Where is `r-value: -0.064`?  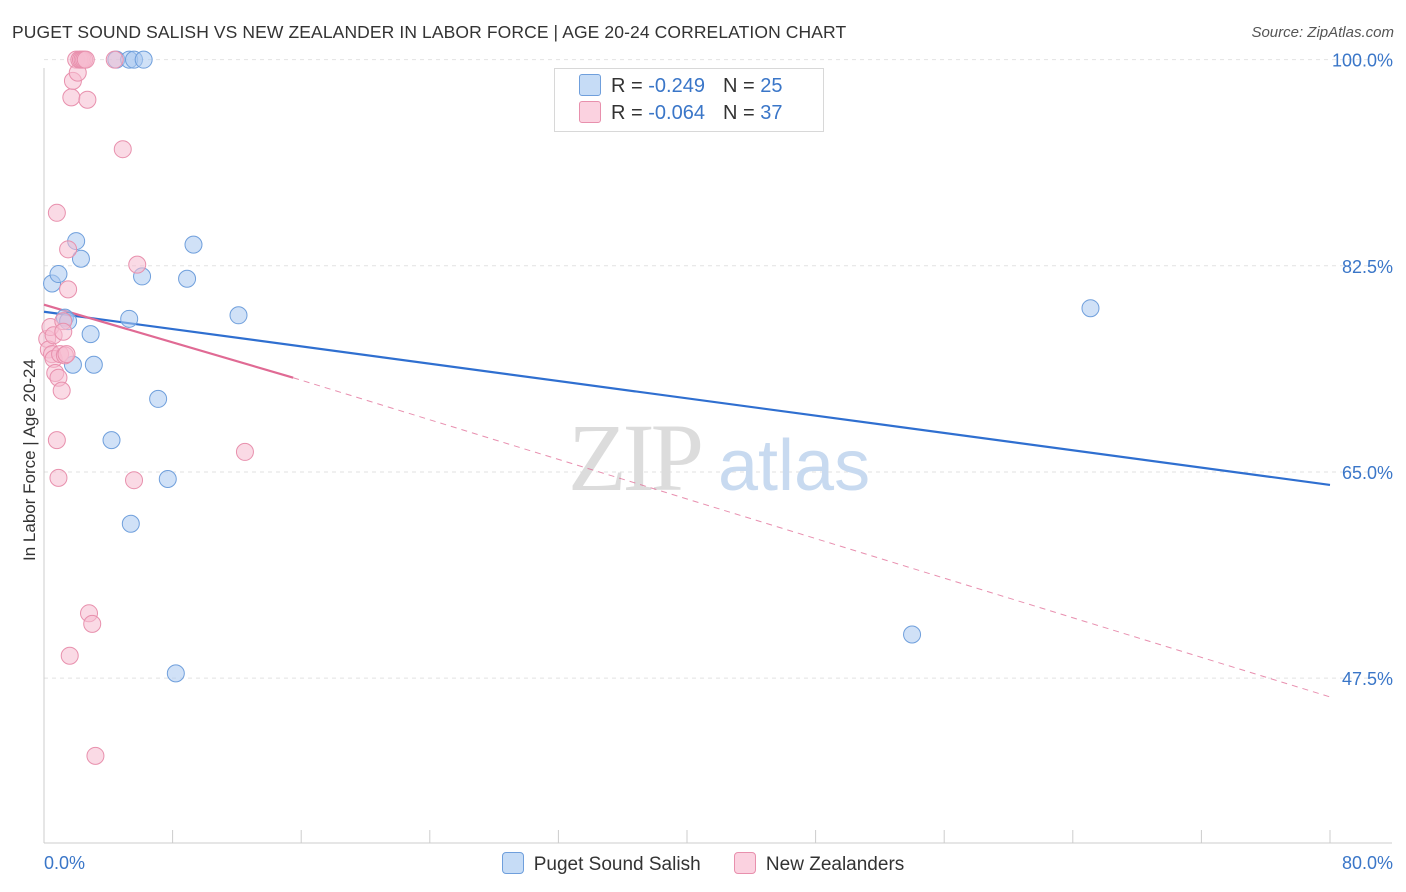 r-value: -0.064 is located at coordinates (676, 113).